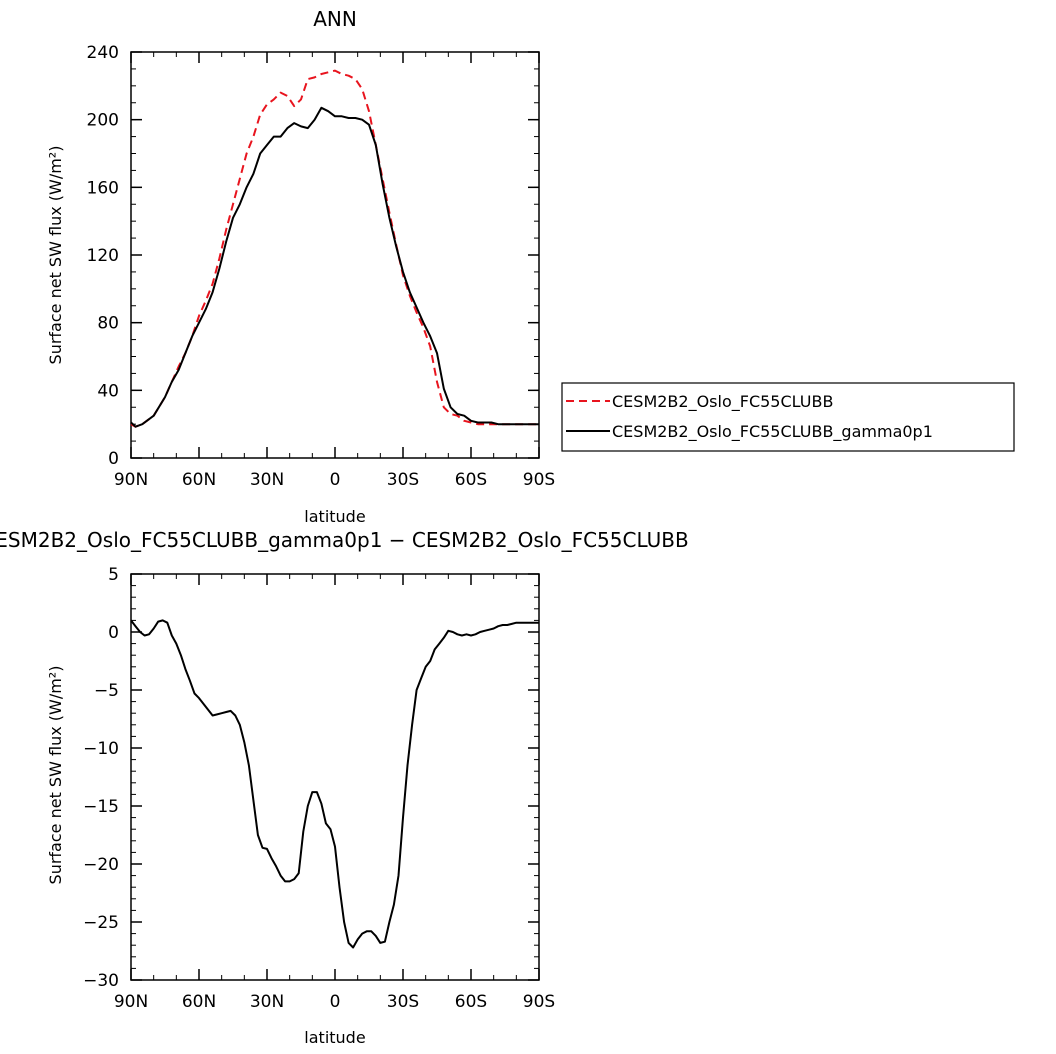 The height and width of the screenshot is (1054, 1056). Describe the element at coordinates (103, 121) in the screenshot. I see `y-tick-label: 200` at that location.